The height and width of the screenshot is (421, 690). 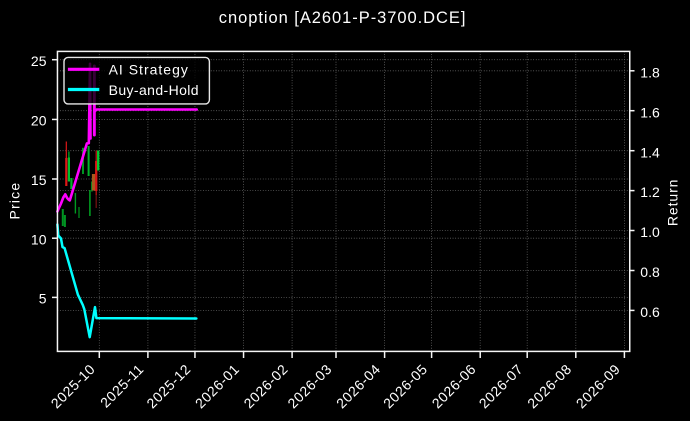 What do you see at coordinates (39, 121) in the screenshot?
I see `svg-text: 20` at bounding box center [39, 121].